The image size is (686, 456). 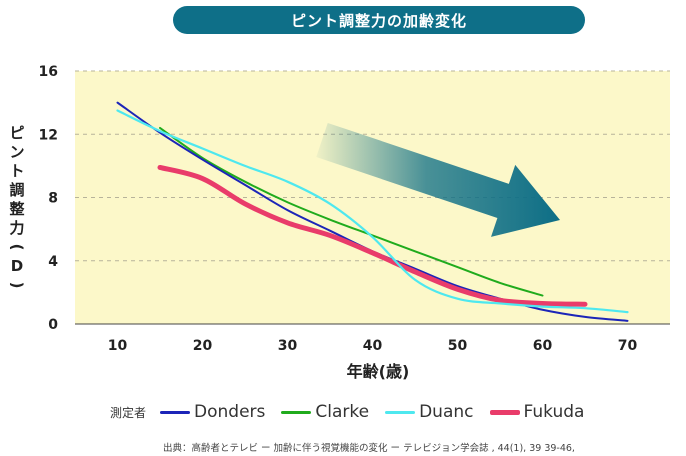 What do you see at coordinates (53, 199) in the screenshot?
I see `y-tick-label: 8` at bounding box center [53, 199].